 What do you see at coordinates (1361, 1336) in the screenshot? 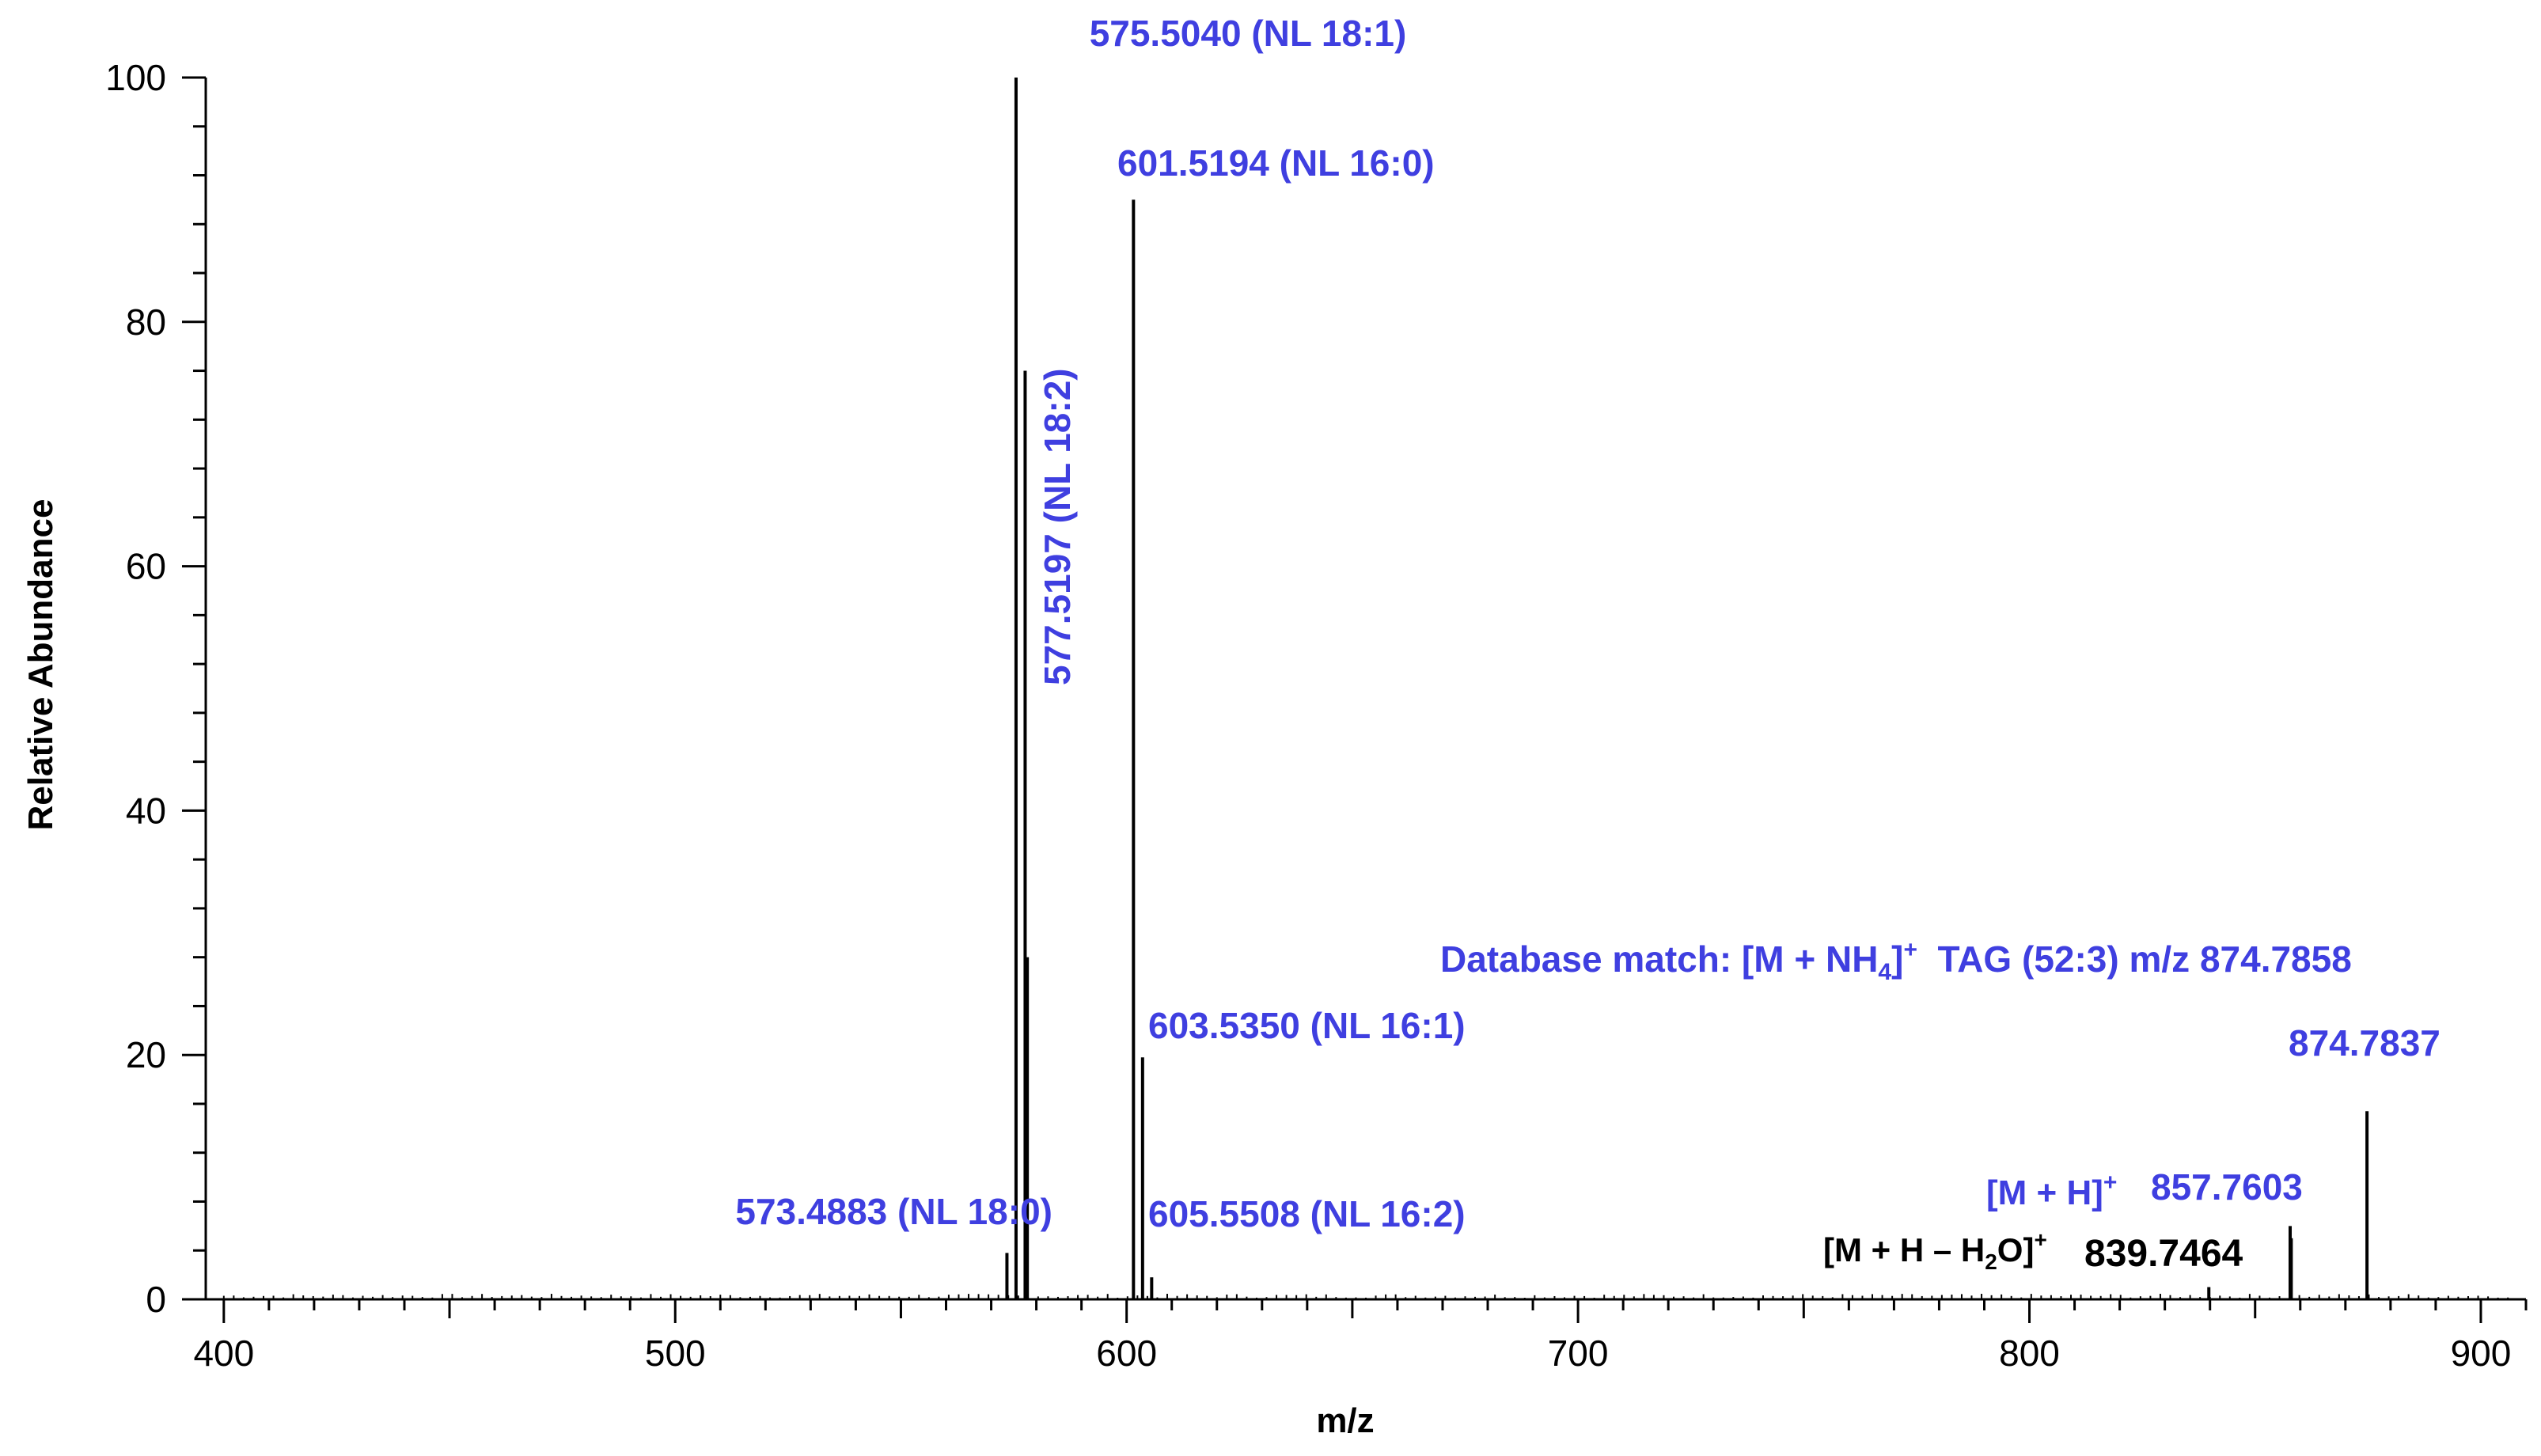
I see `x-ticks: 400 500 600 700 800 900` at bounding box center [1361, 1336].